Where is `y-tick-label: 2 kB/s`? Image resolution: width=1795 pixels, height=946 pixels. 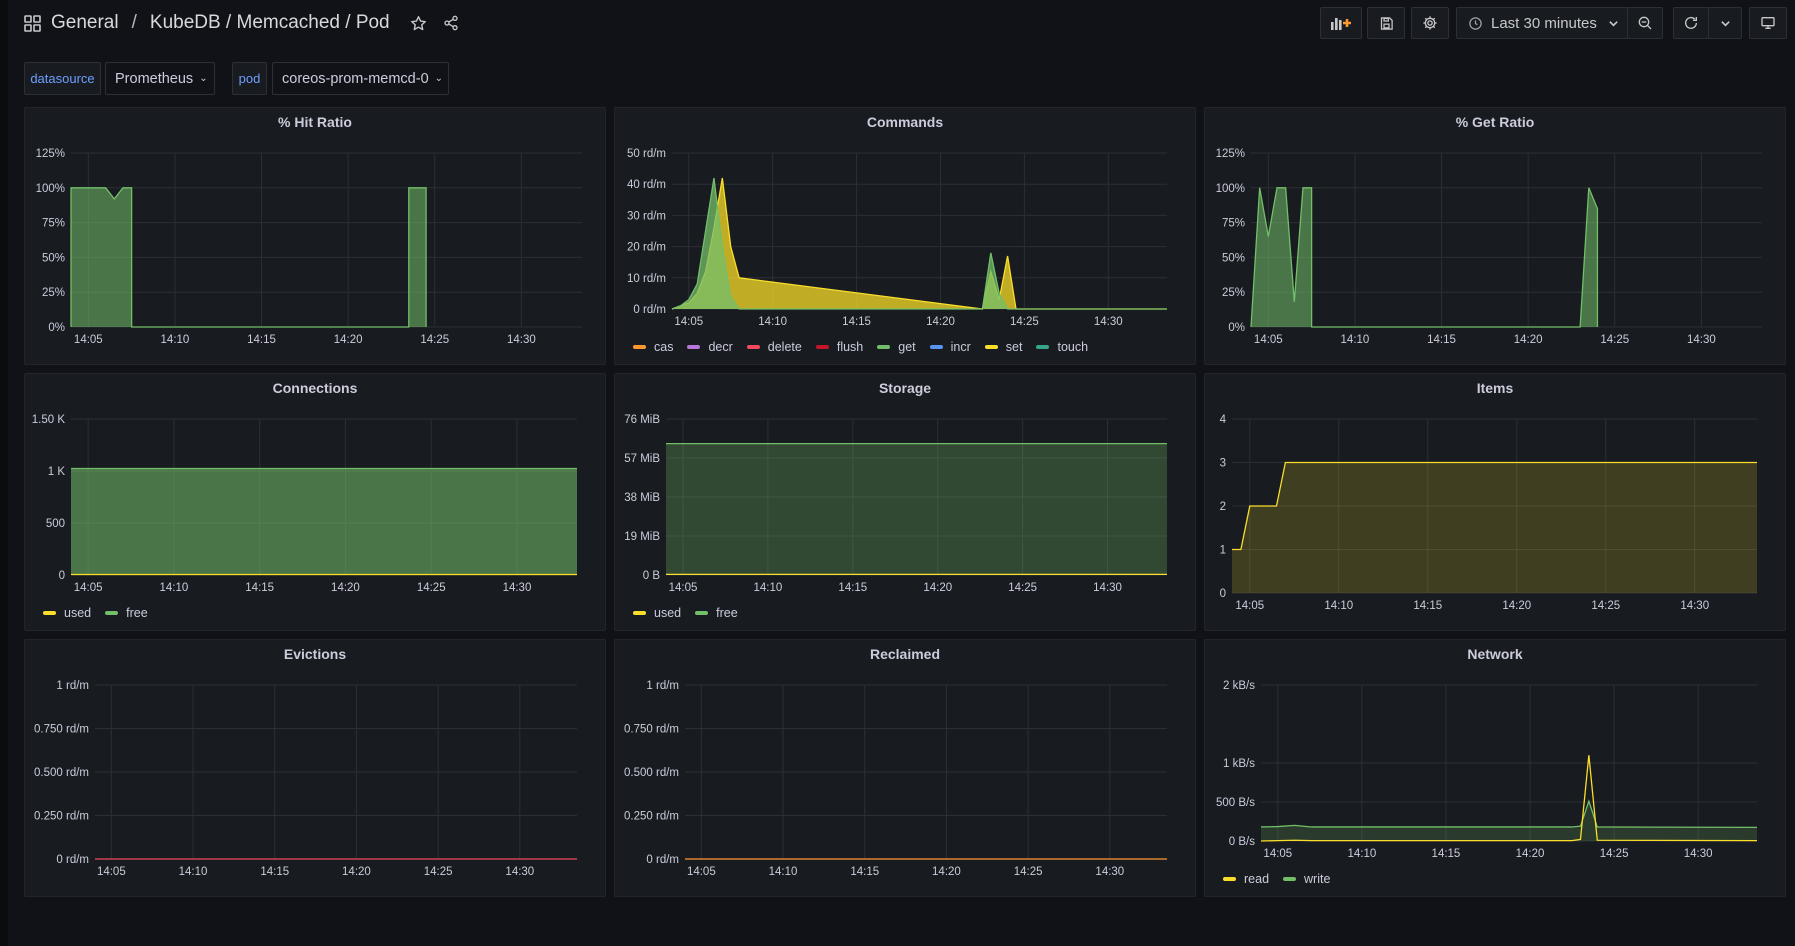
y-tick-label: 2 kB/s is located at coordinates (1239, 686).